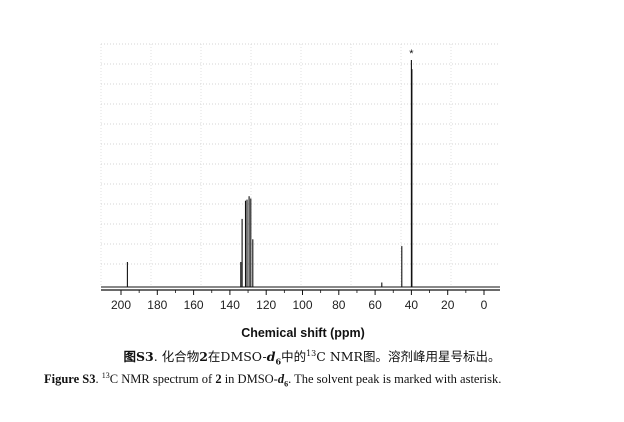 This screenshot has width=624, height=422. I want to click on caption-cn-d-sub: 6, so click(278, 361).